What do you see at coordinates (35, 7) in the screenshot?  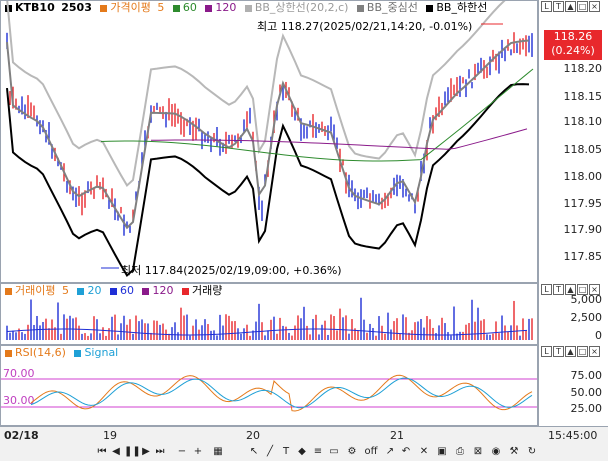 I see `symbol-label: KTB10` at bounding box center [35, 7].